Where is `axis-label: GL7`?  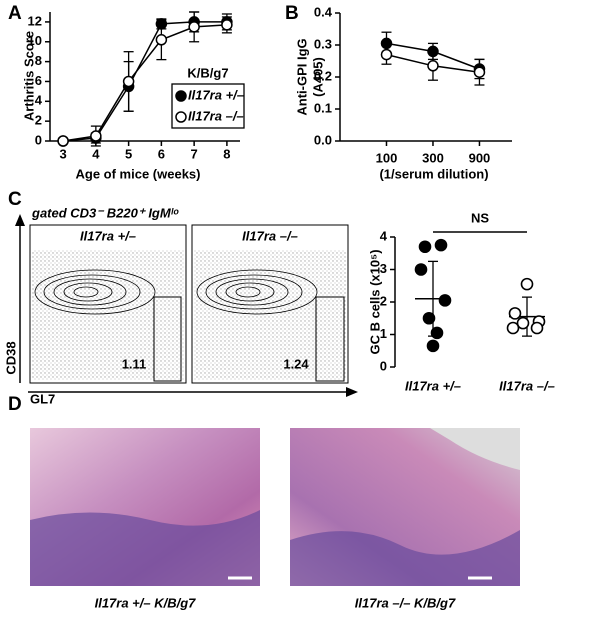 axis-label: GL7 is located at coordinates (42, 398).